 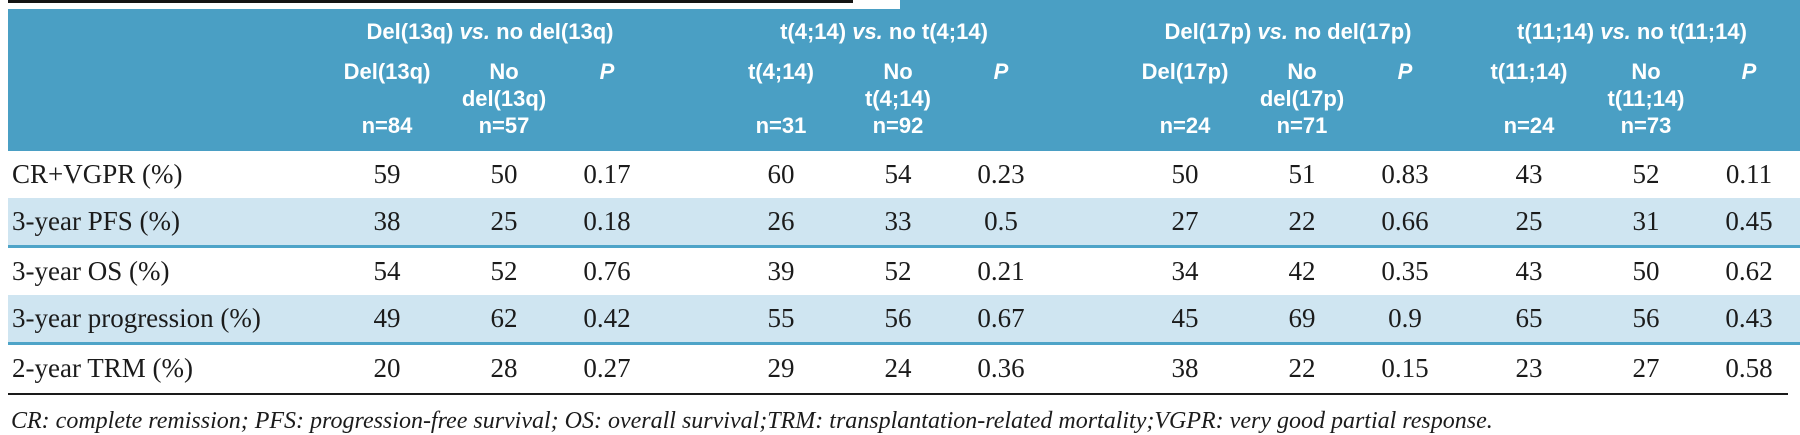 I want to click on cell: 0.18, so click(x=607, y=221).